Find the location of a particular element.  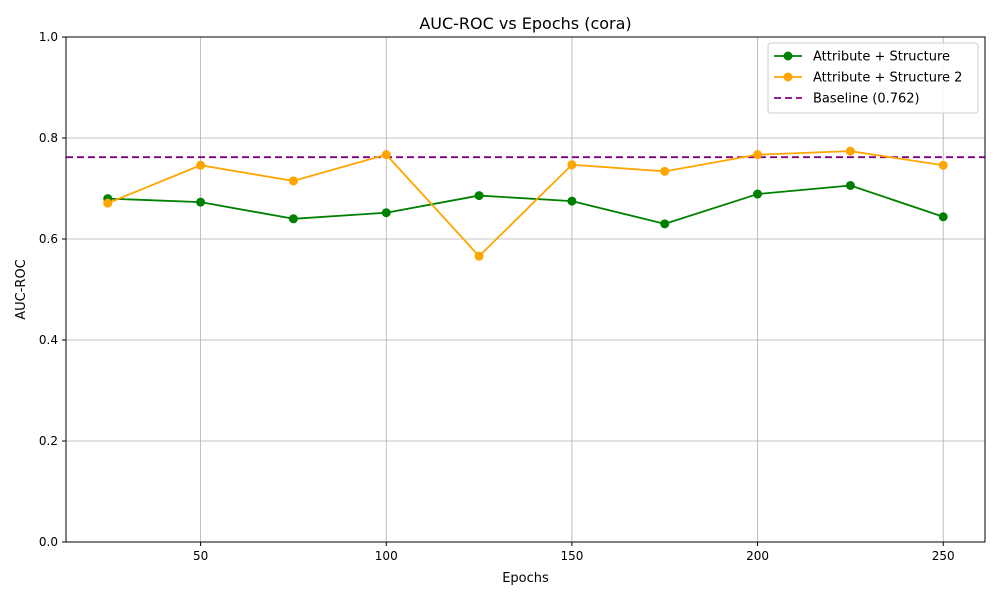

legend-item: Attribute + Structure is located at coordinates (862, 57).